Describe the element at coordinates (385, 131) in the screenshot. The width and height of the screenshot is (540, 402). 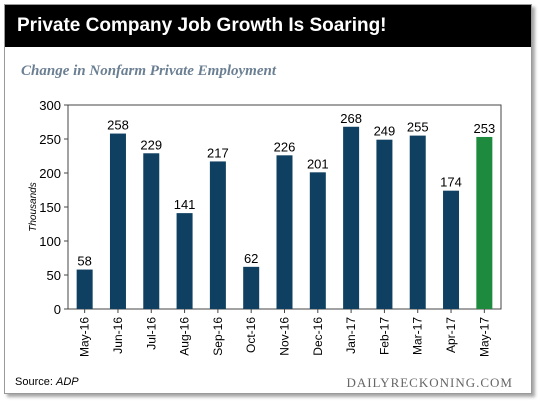
I see `data-label: 249` at that location.